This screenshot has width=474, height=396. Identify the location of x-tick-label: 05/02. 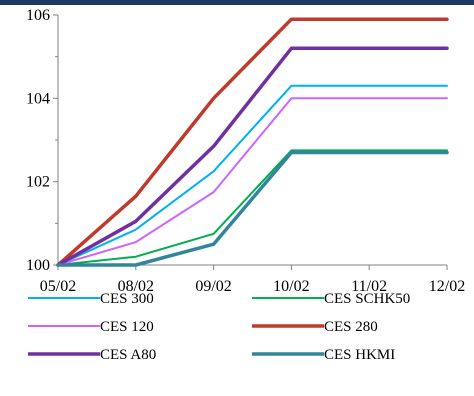
(58, 286).